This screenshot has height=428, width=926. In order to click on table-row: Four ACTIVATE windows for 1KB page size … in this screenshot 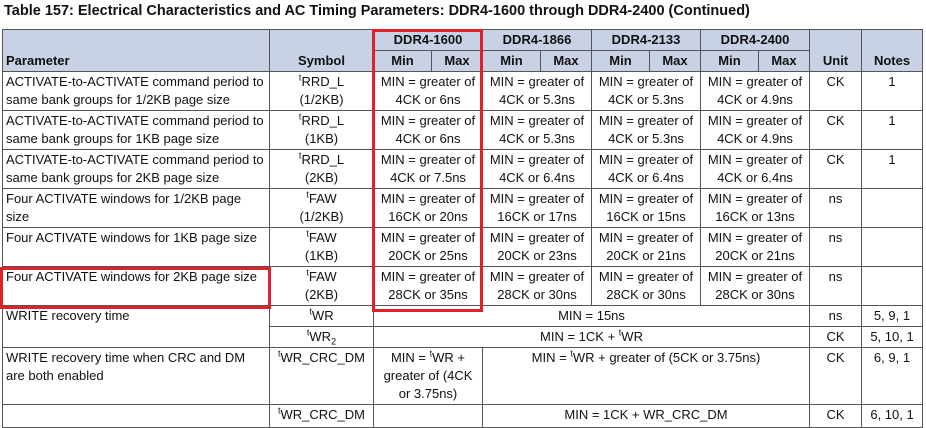, I will do `click(462, 247)`.